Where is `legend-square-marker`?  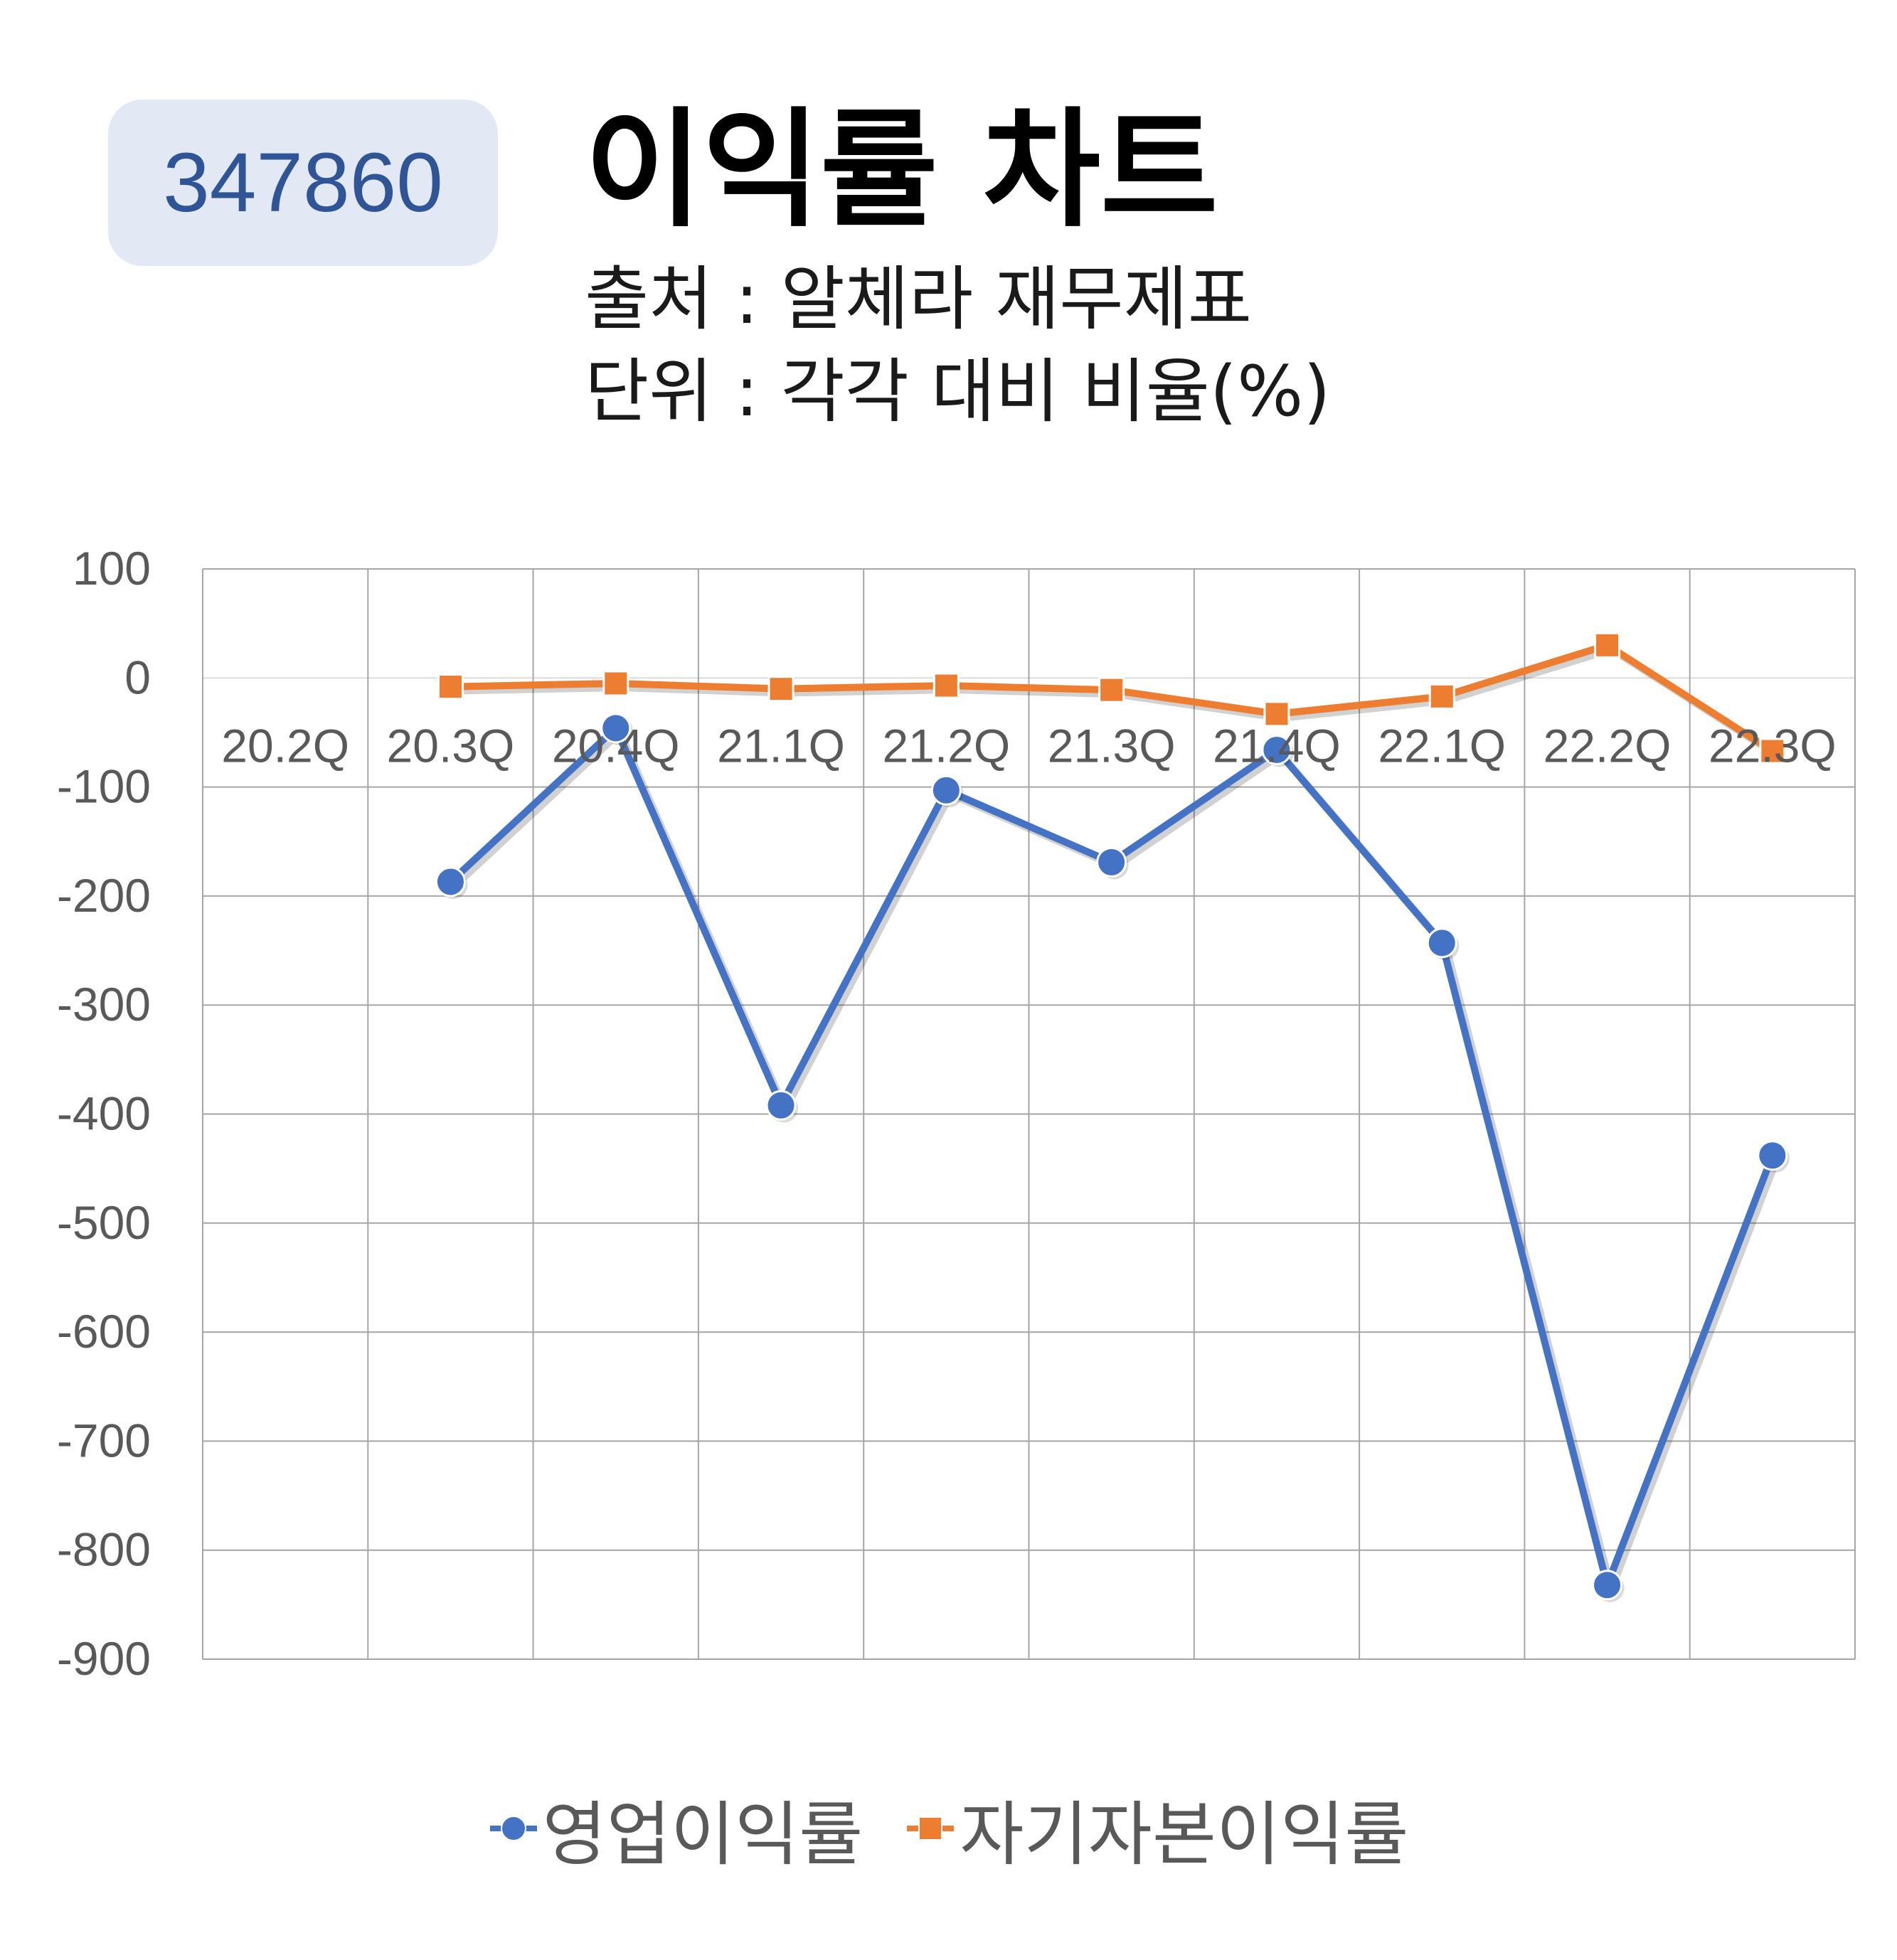 legend-square-marker is located at coordinates (931, 1828).